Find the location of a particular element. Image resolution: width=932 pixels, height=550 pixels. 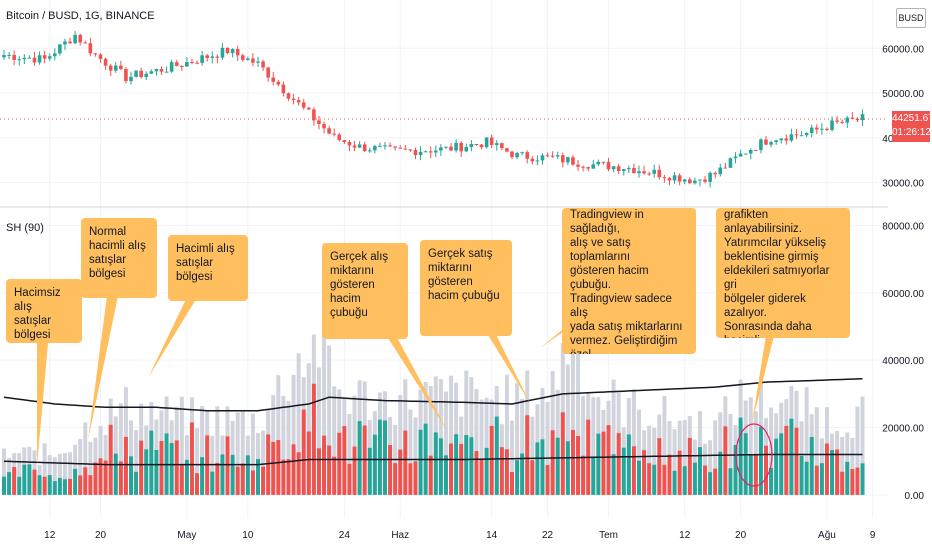

annotation-callout: Gerçek alış miktarını gösteren hacim çubuğu is located at coordinates (365, 291).